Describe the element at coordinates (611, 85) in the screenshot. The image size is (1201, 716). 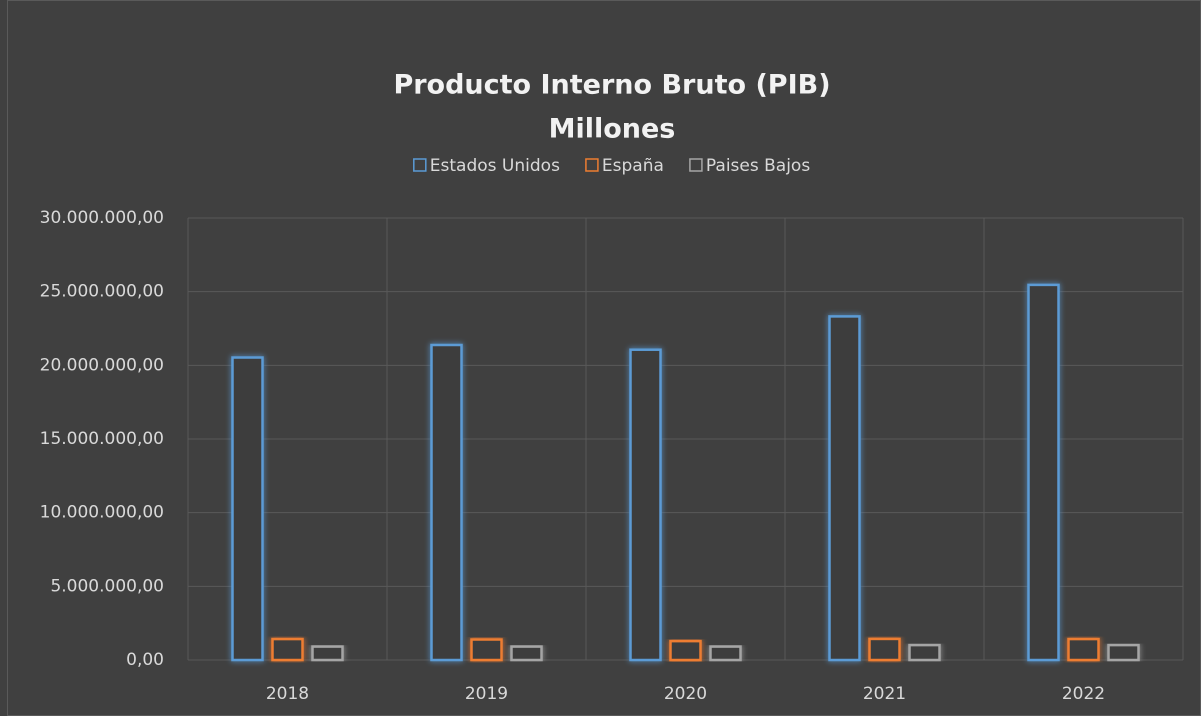
I see `chart-title: Producto Interno Bruto (PIB)` at that location.